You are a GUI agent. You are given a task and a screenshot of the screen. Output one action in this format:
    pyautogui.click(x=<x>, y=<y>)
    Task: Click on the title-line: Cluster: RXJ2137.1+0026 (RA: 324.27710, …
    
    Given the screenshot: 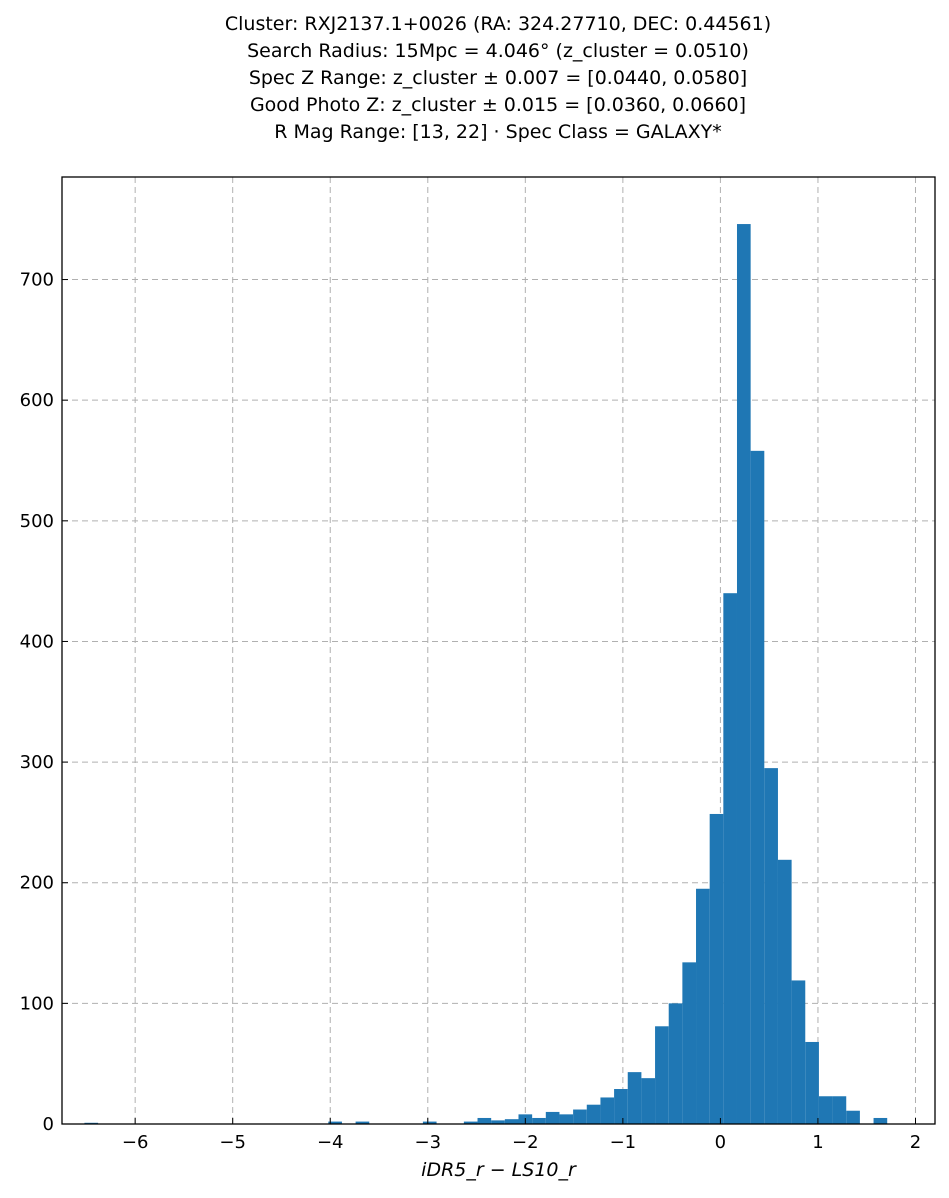 What is the action you would take?
    pyautogui.click(x=498, y=24)
    